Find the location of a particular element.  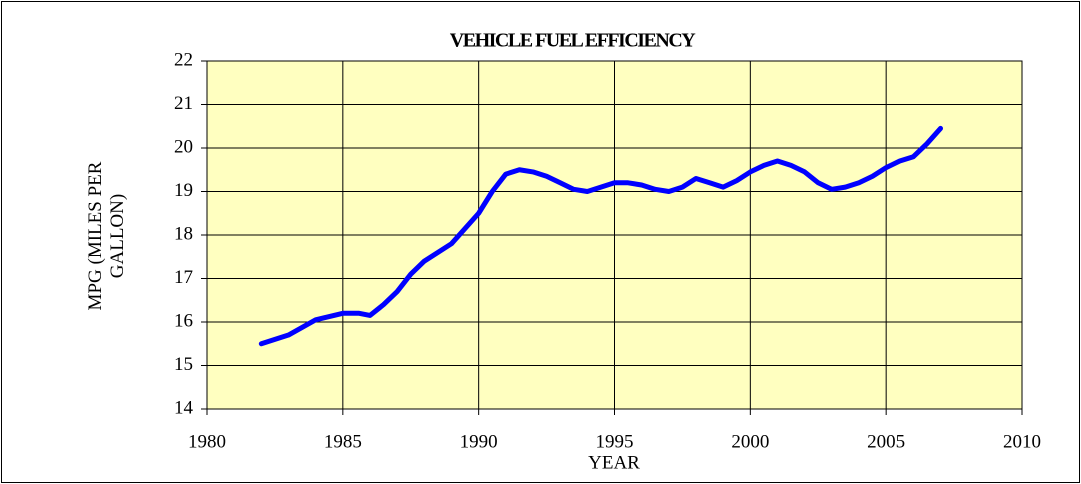

y-tick-label: 15 is located at coordinates (183, 364).